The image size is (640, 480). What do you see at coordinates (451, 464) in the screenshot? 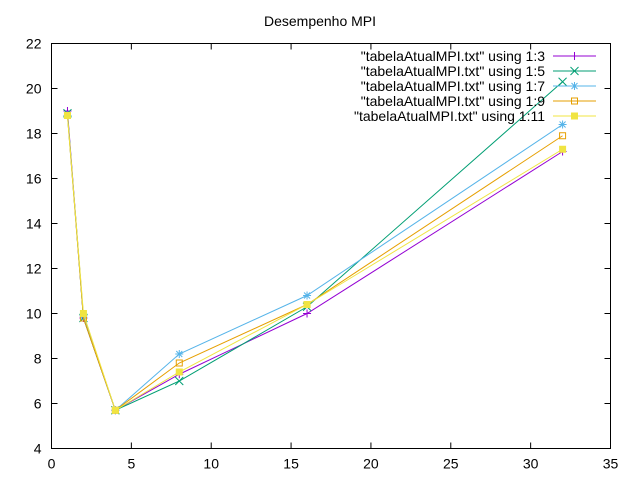
I see `x-tick-label: 25` at bounding box center [451, 464].